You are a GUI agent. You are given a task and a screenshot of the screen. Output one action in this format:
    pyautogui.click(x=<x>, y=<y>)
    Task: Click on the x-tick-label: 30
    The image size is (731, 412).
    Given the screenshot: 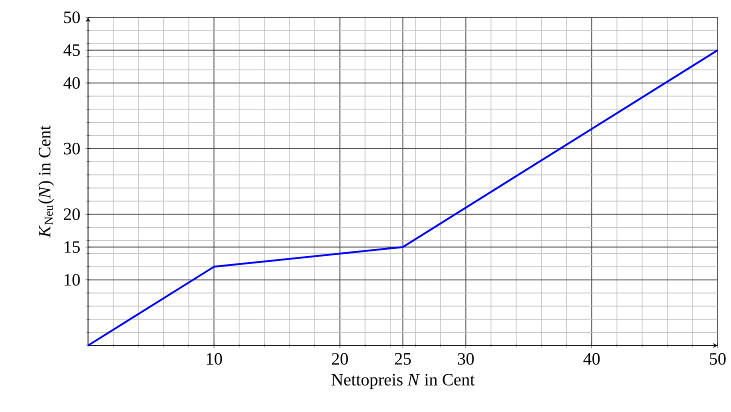 What is the action you would take?
    pyautogui.click(x=466, y=358)
    